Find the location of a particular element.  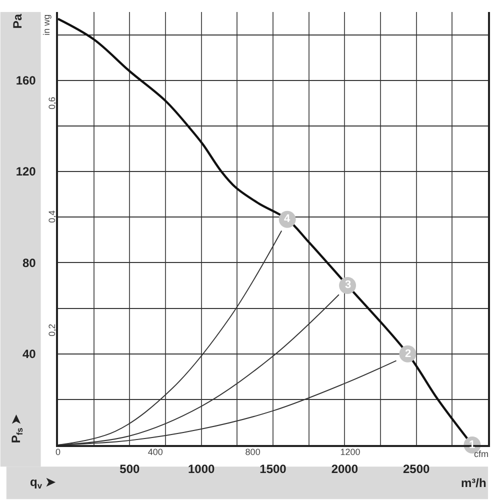

x-axis-title: q$_{v}$ ➤ is located at coordinates (43, 483).